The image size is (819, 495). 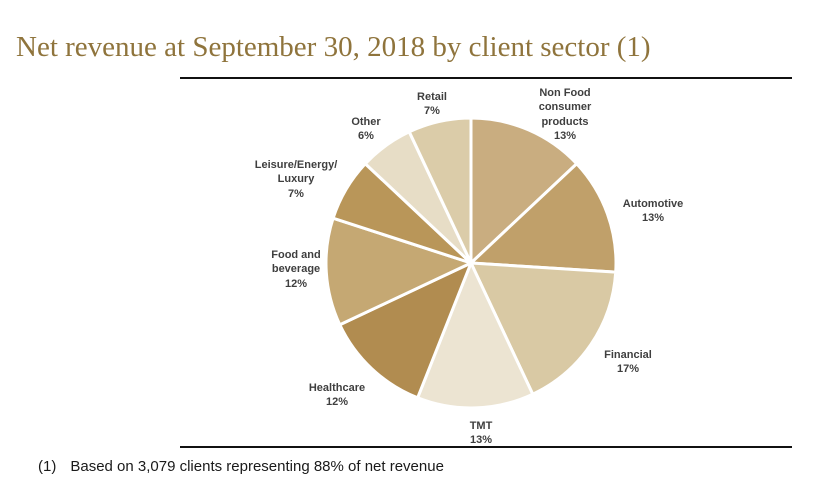 I want to click on footnote-marker: (1), so click(x=47, y=466).